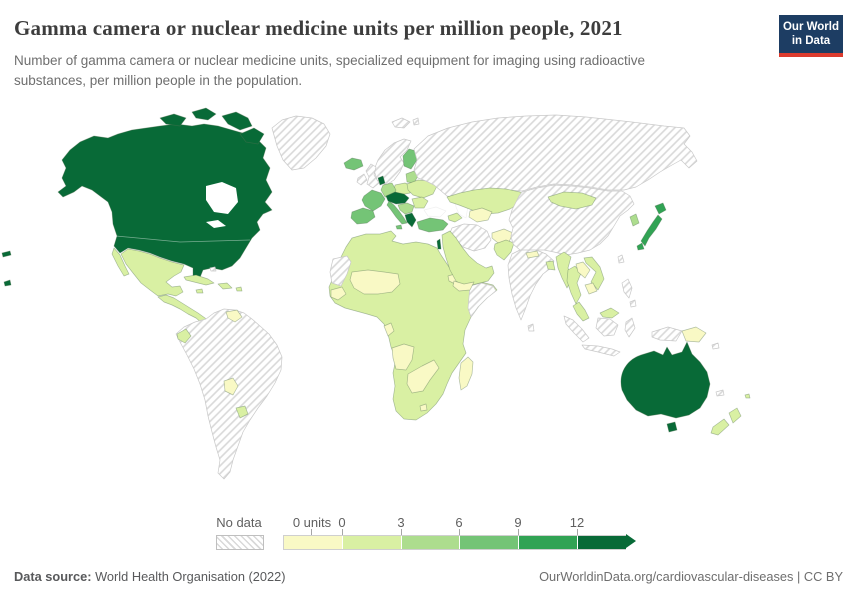 This screenshot has width=850, height=600. I want to click on map-region-bahamas, so click(213, 269).